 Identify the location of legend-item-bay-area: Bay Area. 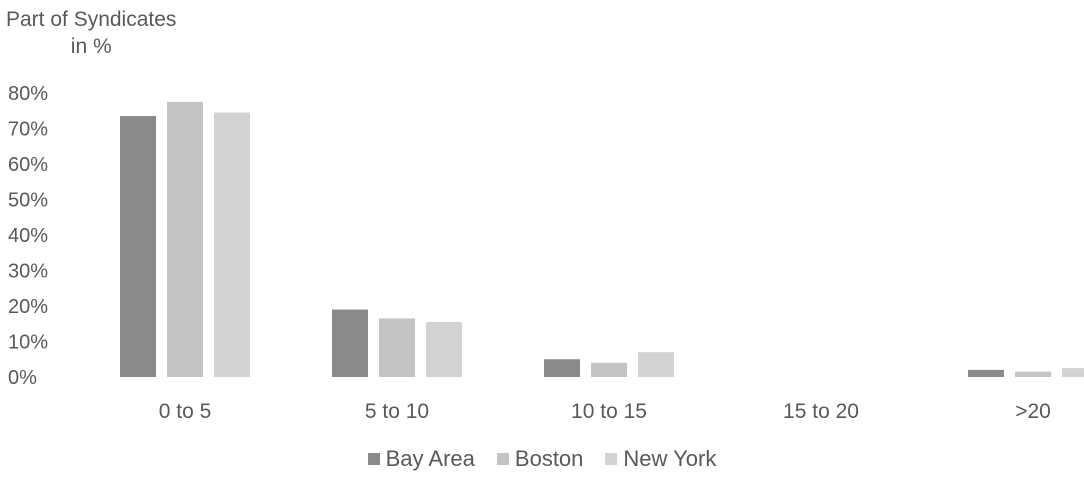
(421, 459).